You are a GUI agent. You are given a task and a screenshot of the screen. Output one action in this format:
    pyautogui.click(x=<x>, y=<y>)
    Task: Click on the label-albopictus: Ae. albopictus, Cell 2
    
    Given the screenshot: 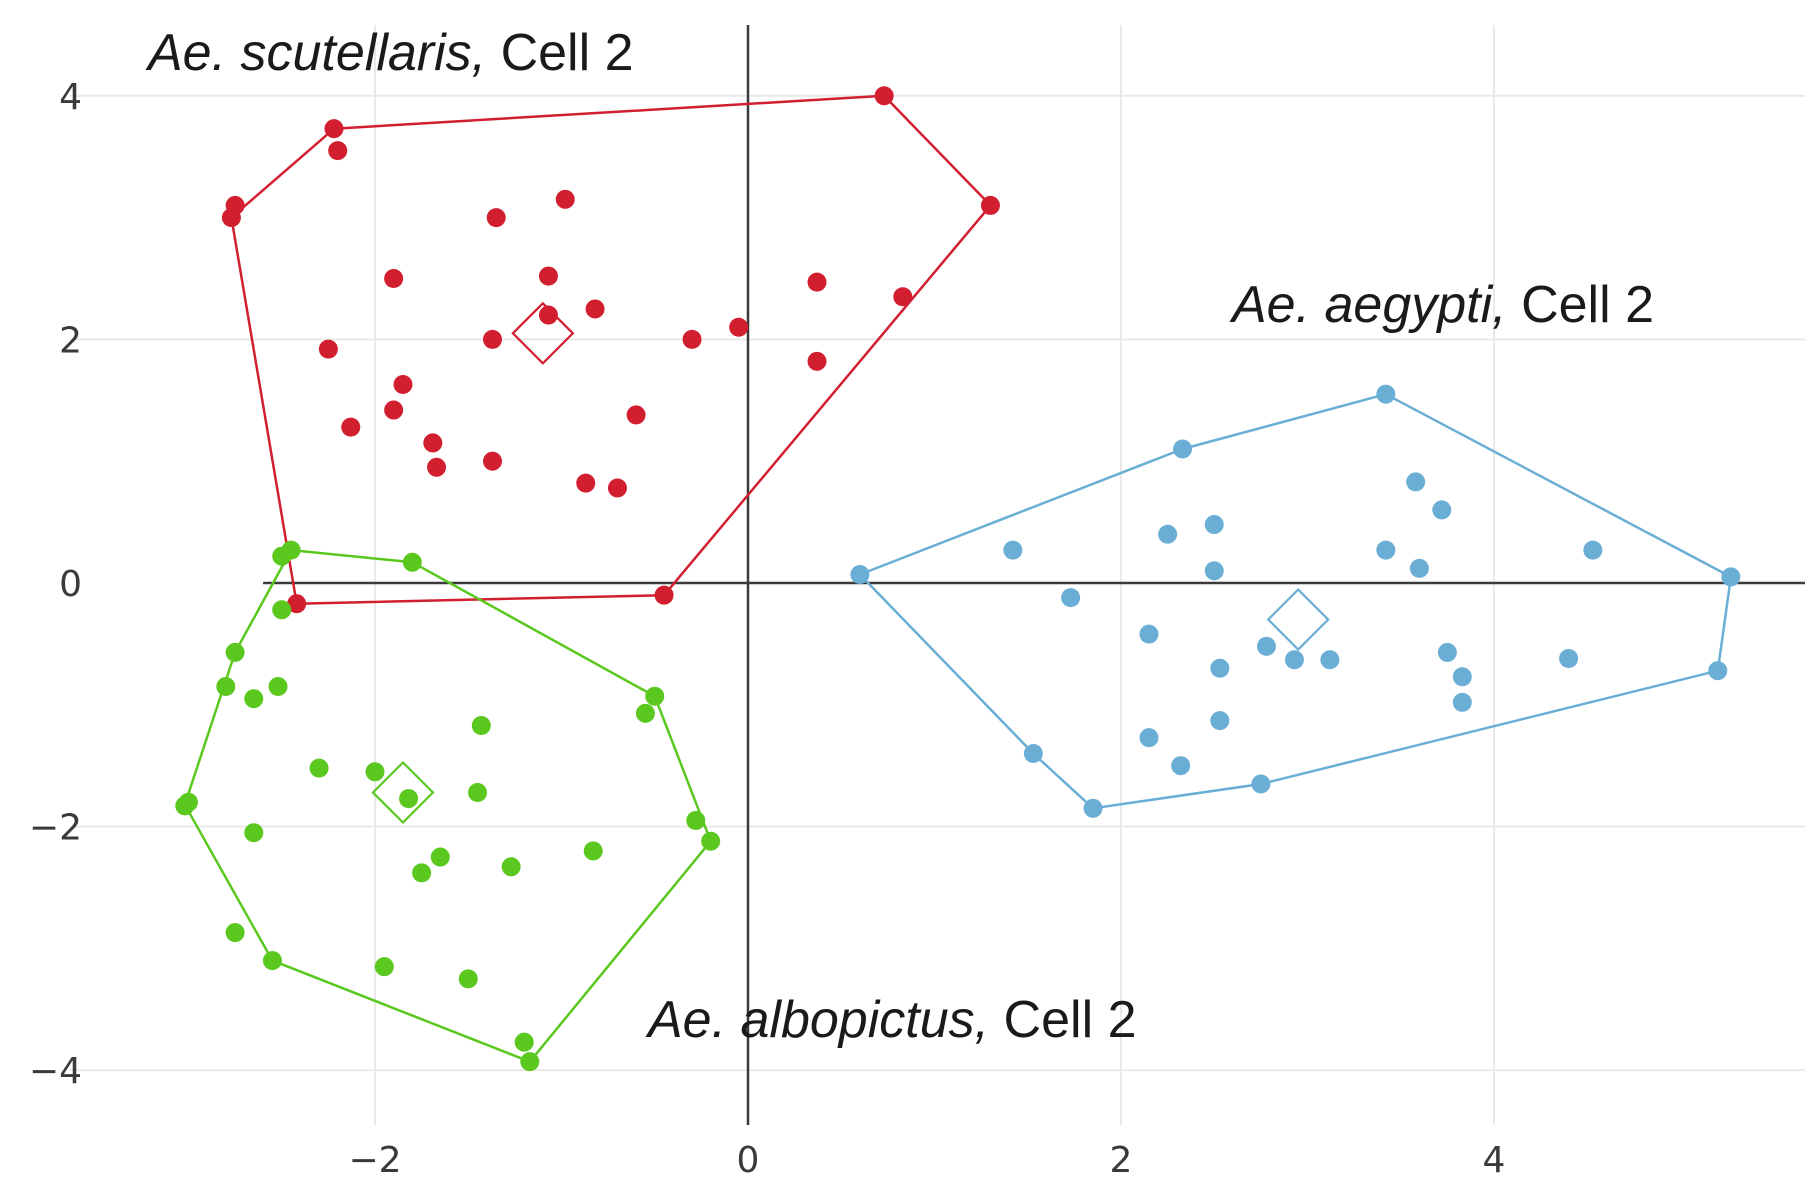 What is the action you would take?
    pyautogui.click(x=891, y=1020)
    